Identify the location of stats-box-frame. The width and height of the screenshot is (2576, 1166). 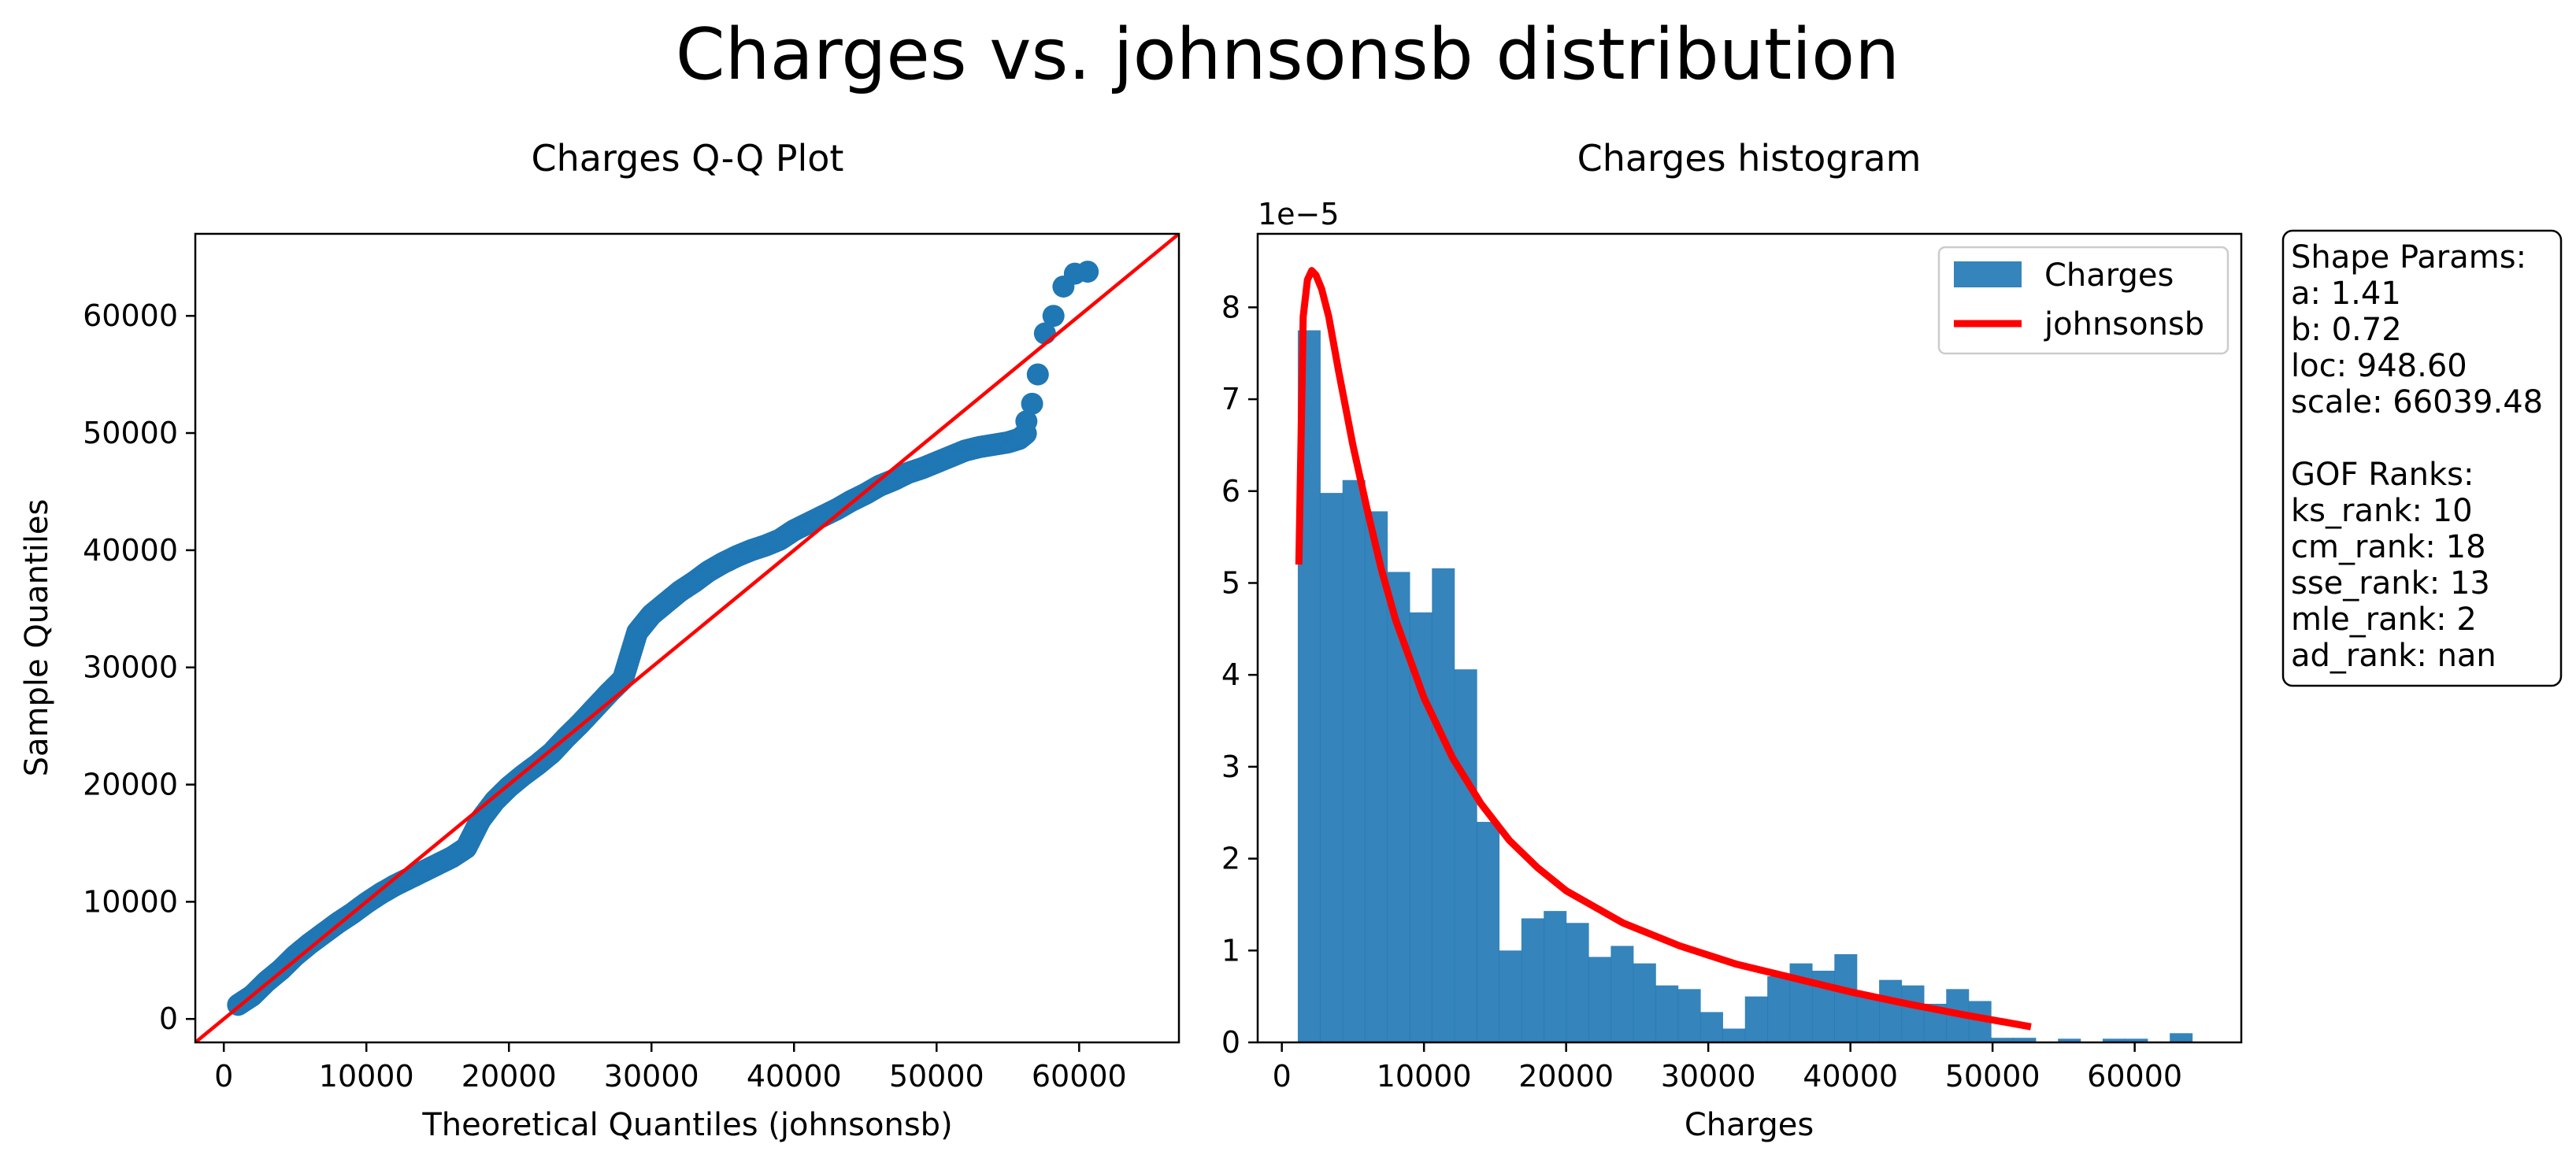
(2422, 458).